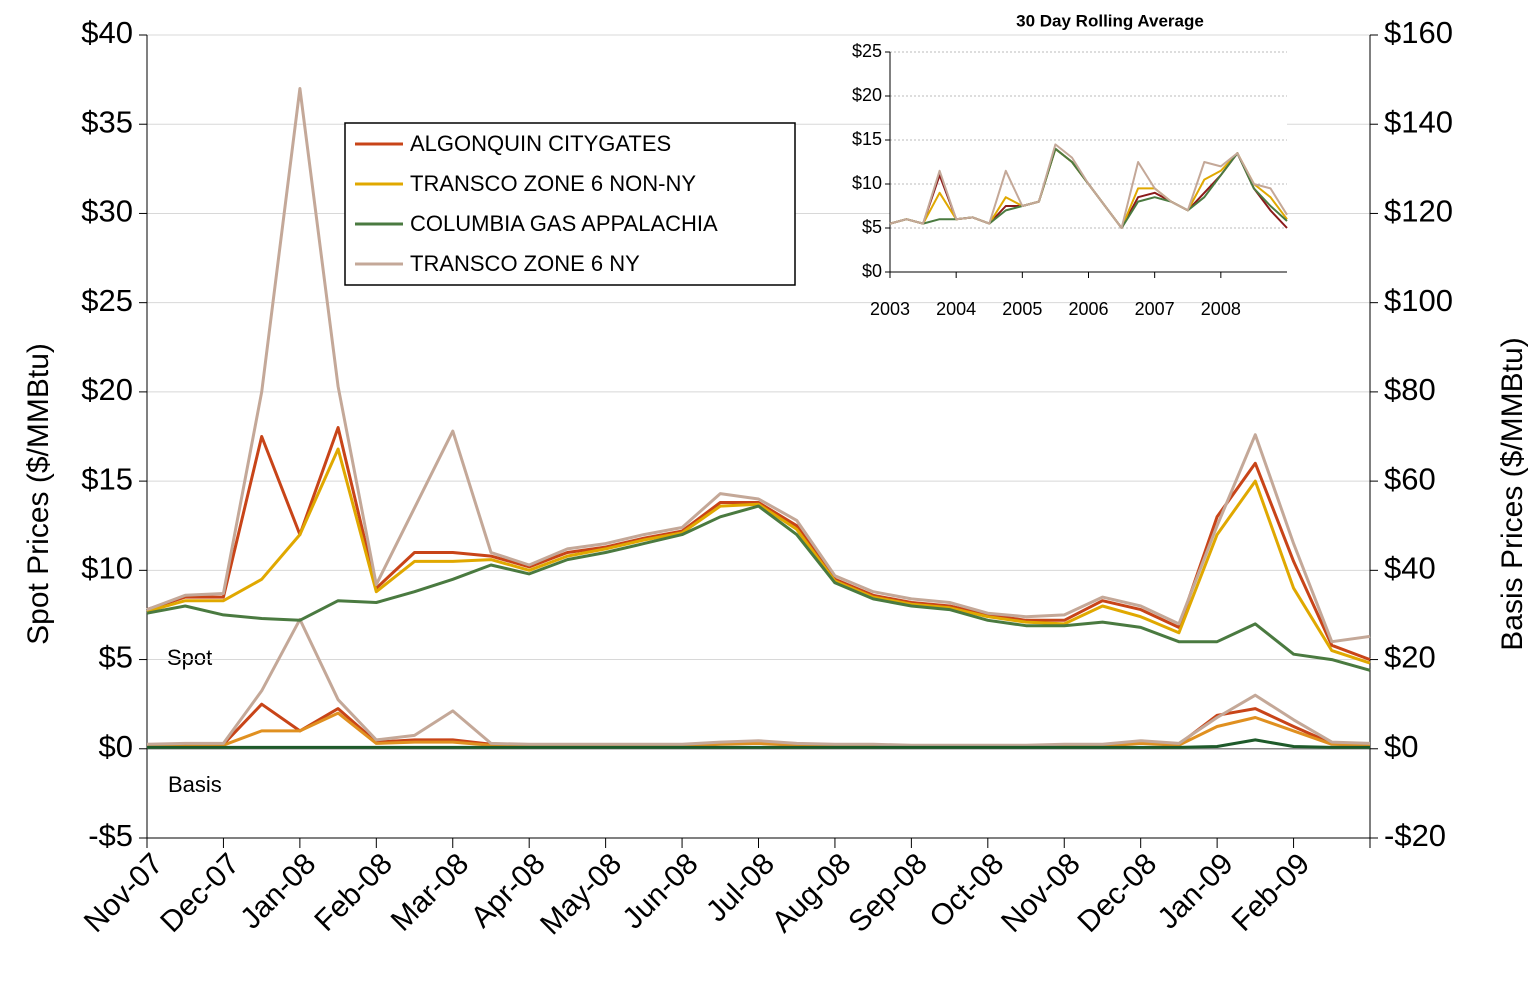  What do you see at coordinates (812, 893) in the screenshot?
I see `x-tick-label: Aug-08` at bounding box center [812, 893].